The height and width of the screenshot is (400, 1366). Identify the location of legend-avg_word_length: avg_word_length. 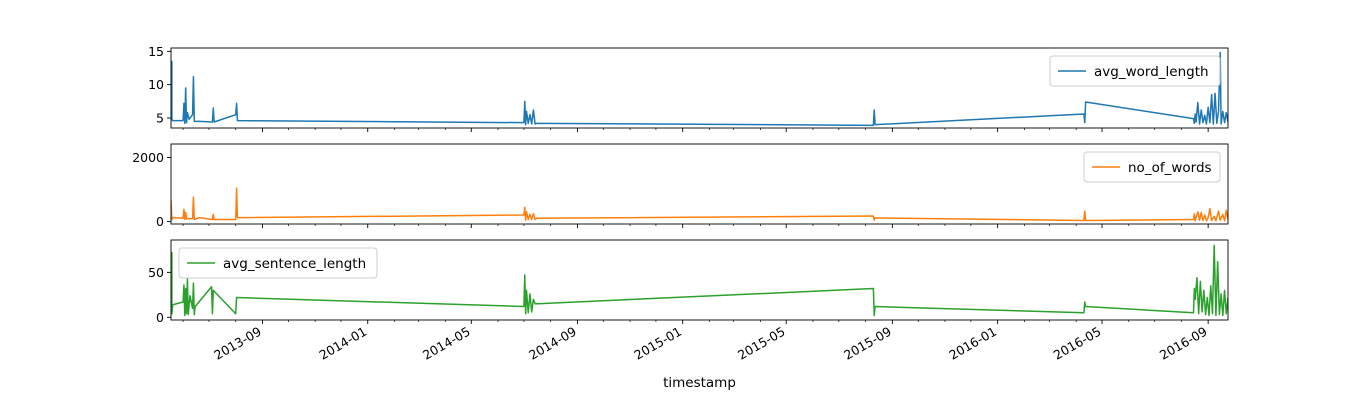
(1135, 71).